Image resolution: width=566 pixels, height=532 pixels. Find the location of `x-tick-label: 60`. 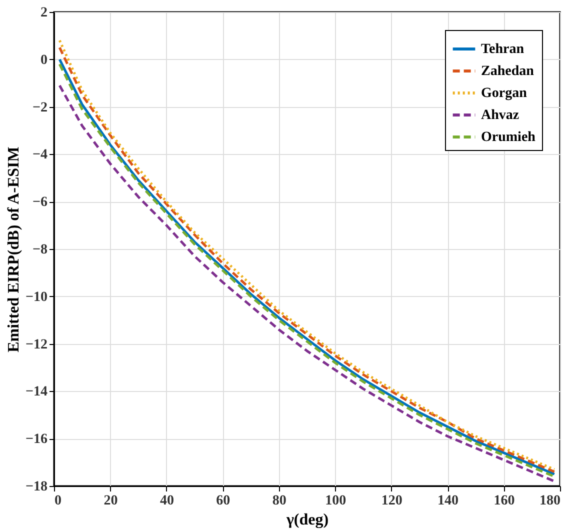

x-tick-label: 60 is located at coordinates (223, 501).